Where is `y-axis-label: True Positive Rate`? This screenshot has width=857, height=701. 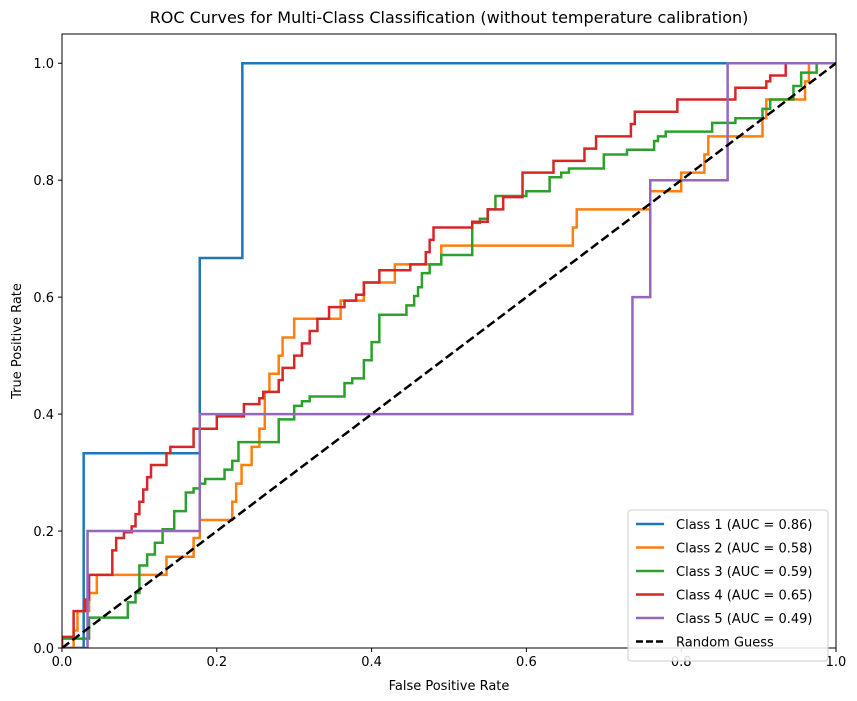
y-axis-label: True Positive Rate is located at coordinates (17, 341).